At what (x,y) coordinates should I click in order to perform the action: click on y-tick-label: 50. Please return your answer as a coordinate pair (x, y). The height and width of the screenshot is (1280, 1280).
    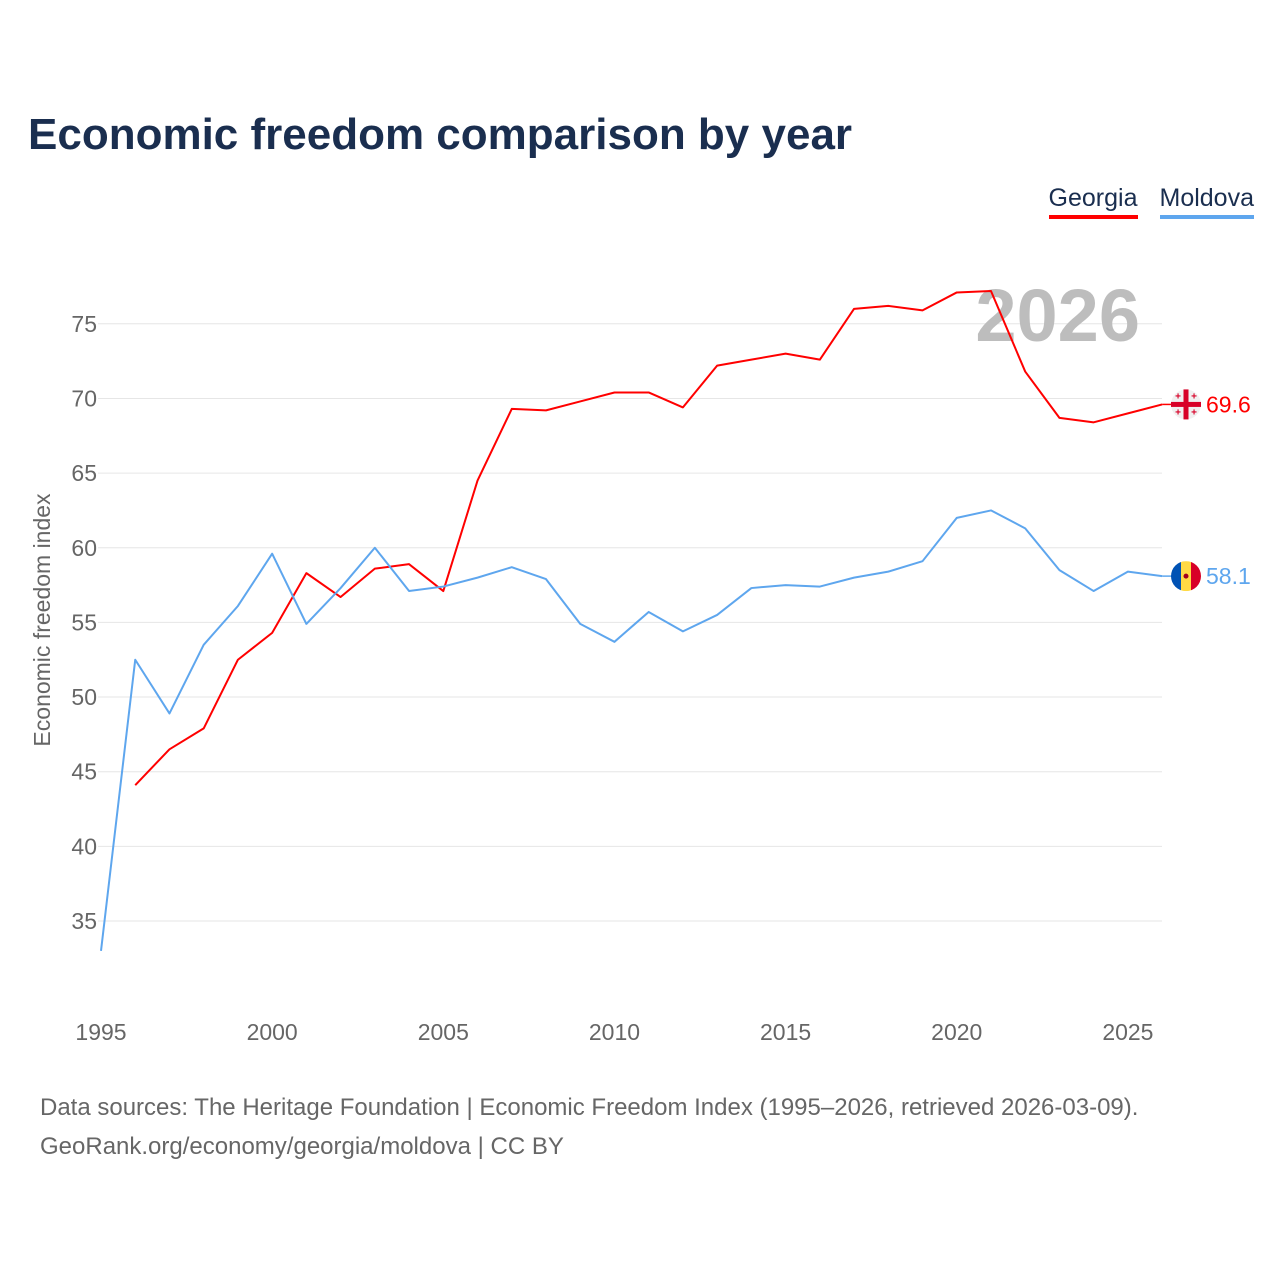
    Looking at the image, I should click on (84, 697).